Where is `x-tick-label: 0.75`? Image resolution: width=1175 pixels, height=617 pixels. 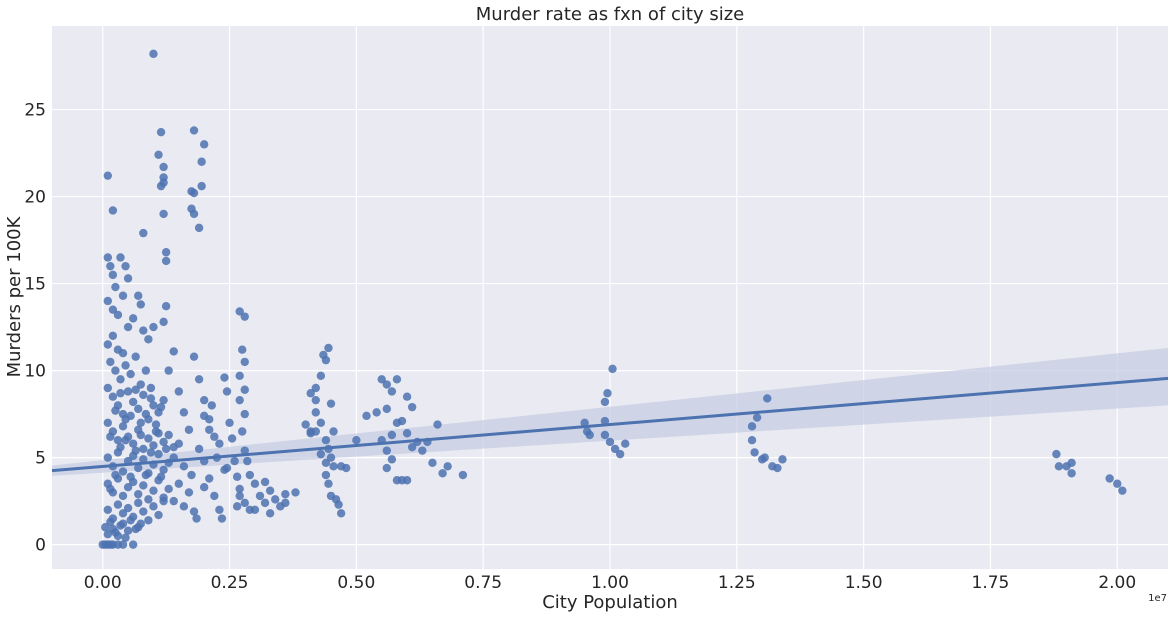 x-tick-label: 0.75 is located at coordinates (483, 583).